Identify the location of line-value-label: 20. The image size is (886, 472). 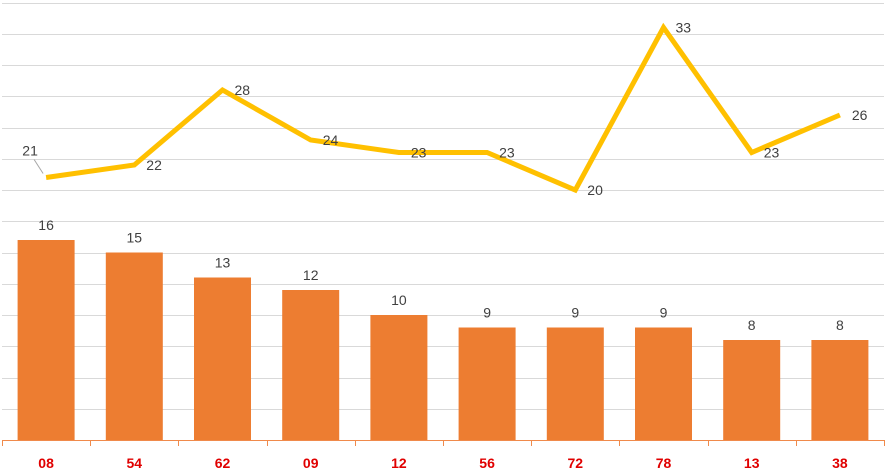
(595, 190).